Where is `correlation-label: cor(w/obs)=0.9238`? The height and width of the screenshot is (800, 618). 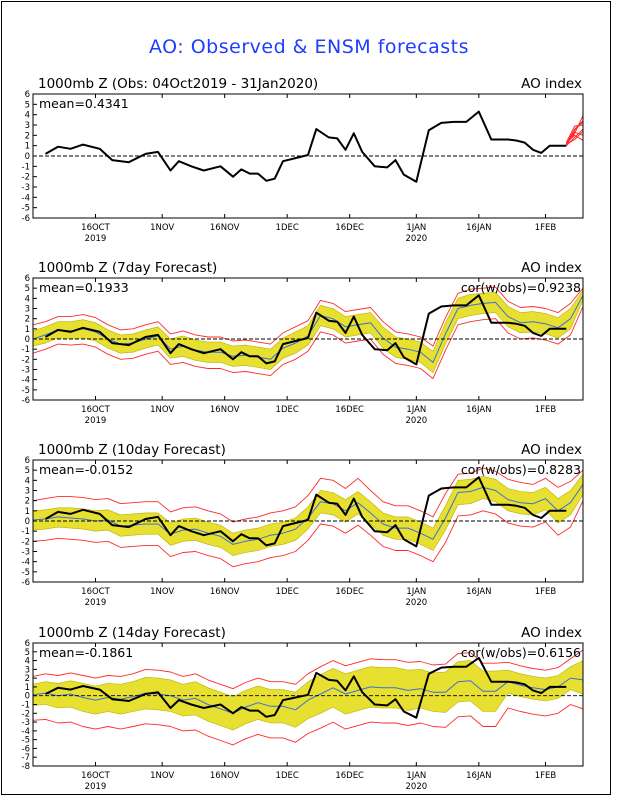 correlation-label: cor(w/obs)=0.9238 is located at coordinates (521, 287).